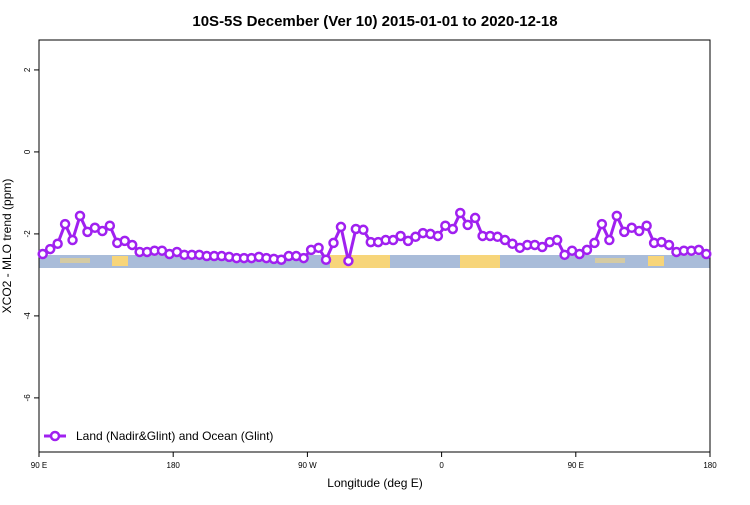  I want to click on y-tick-label: 0, so click(27, 151).